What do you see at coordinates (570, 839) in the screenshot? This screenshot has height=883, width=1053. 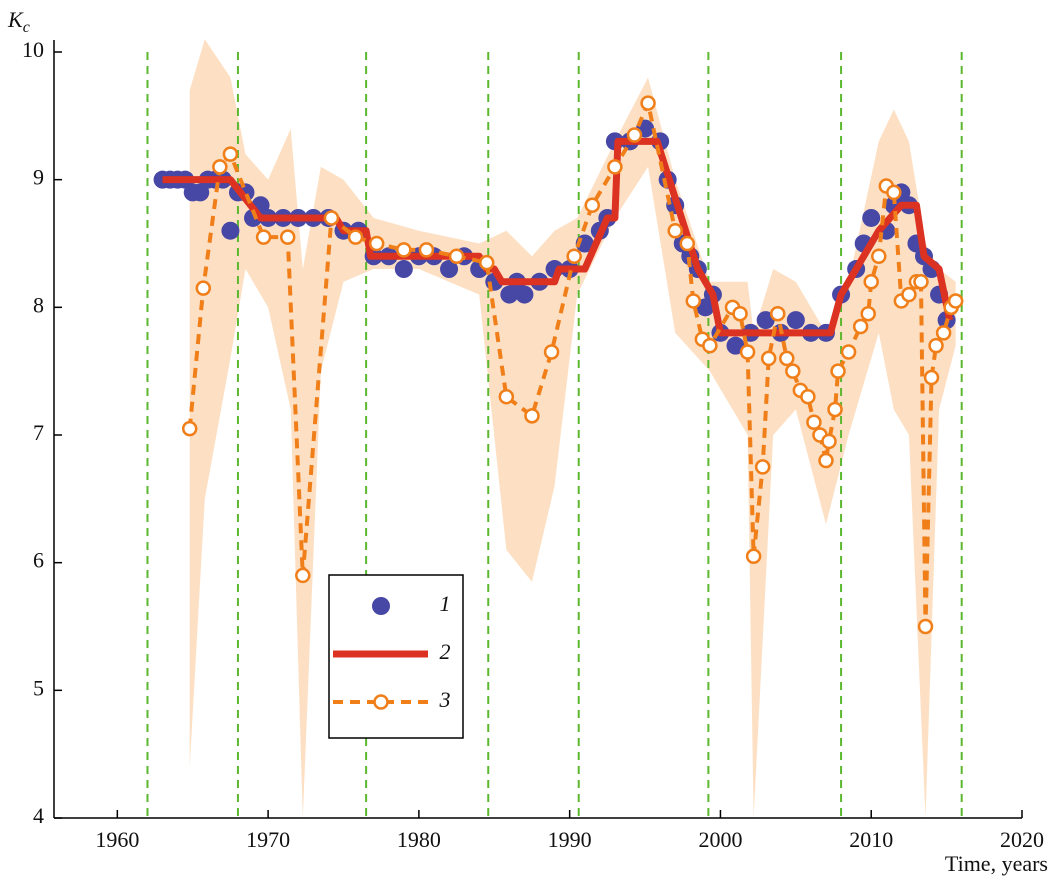 I see `x-tick-label: 1990` at bounding box center [570, 839].